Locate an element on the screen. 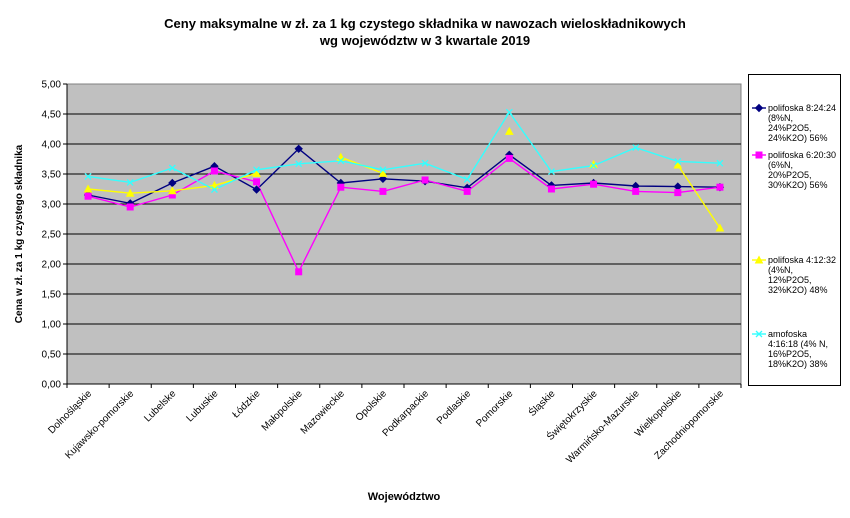 The width and height of the screenshot is (850, 518). legend-label-line: (4%N, is located at coordinates (781, 270).